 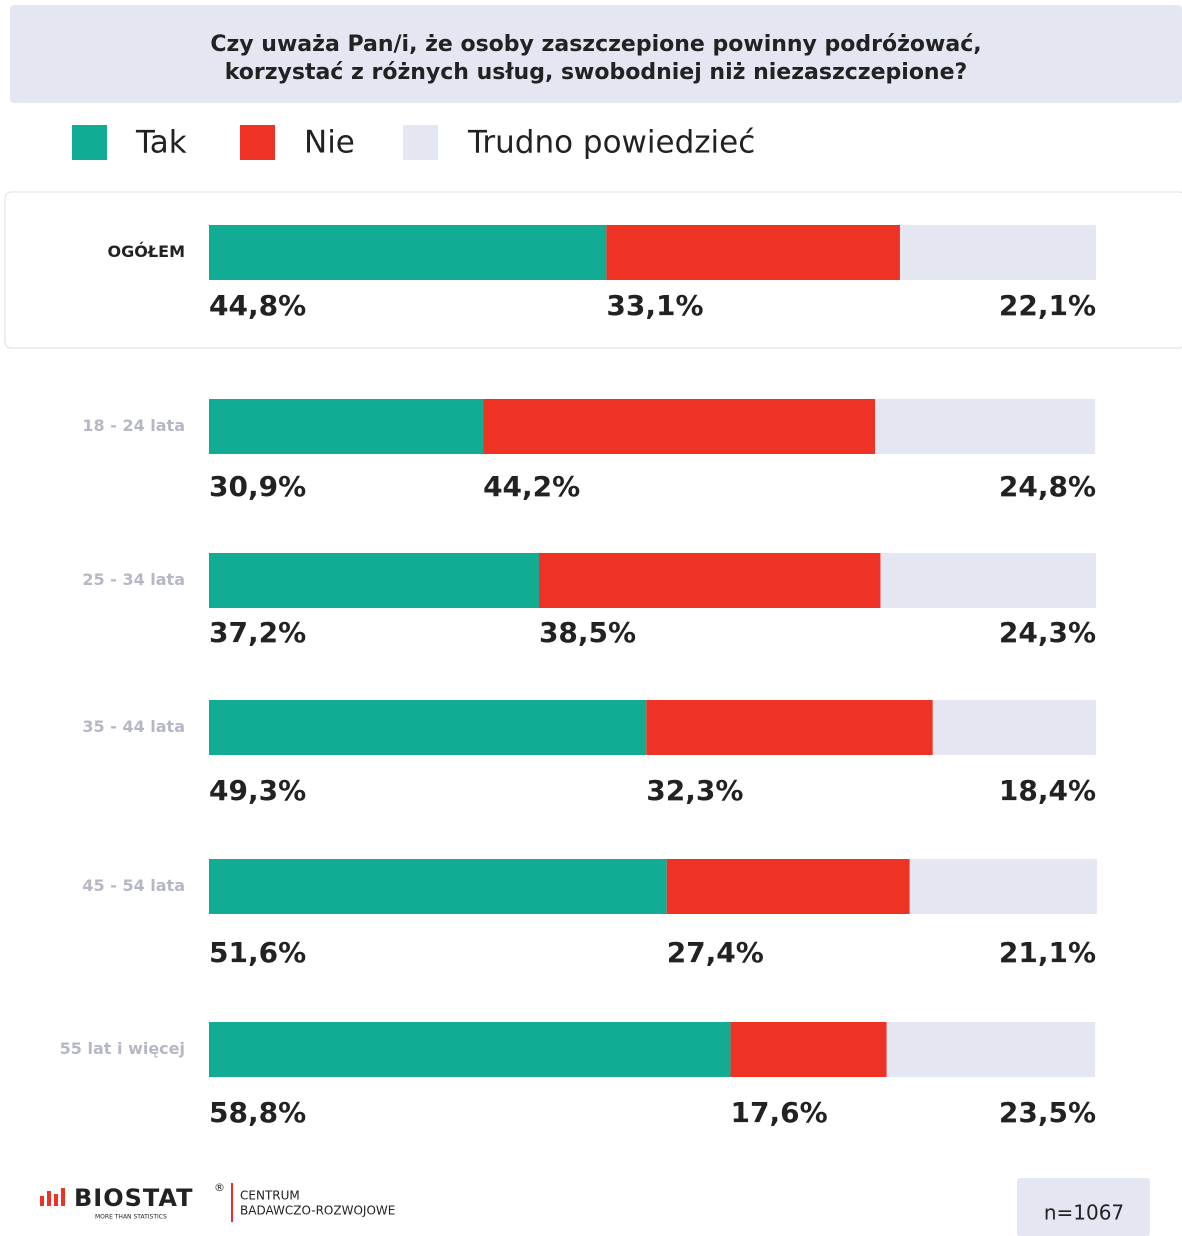 What do you see at coordinates (161, 143) in the screenshot?
I see `legend-label: Tak` at bounding box center [161, 143].